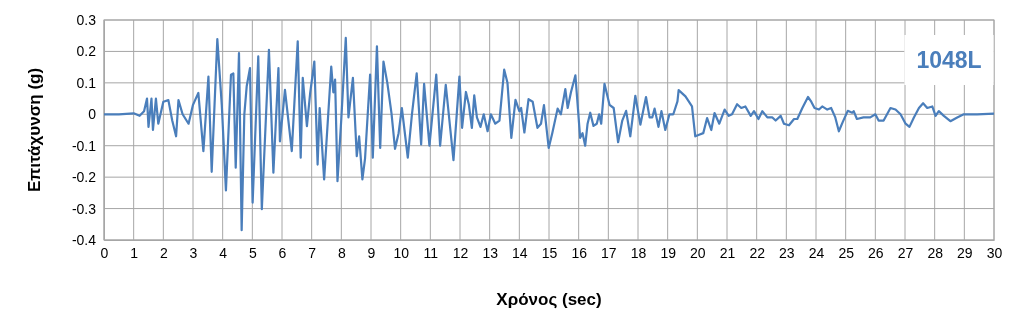 The width and height of the screenshot is (1023, 332). Describe the element at coordinates (727, 252) in the screenshot. I see `x-tick-label: 21` at that location.